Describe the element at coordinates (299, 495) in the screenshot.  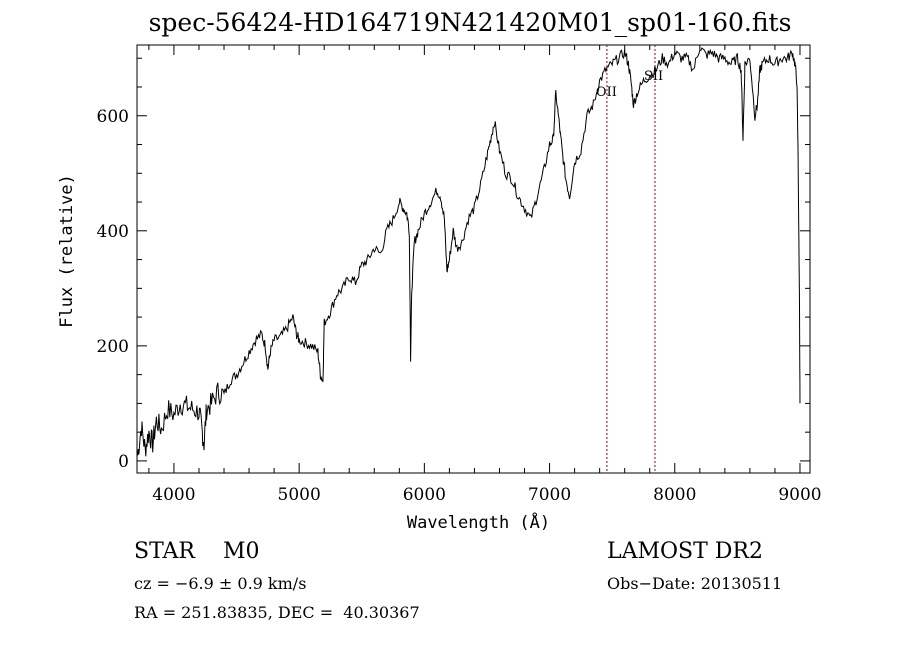
I see `x-tick-label: 5000` at that location.